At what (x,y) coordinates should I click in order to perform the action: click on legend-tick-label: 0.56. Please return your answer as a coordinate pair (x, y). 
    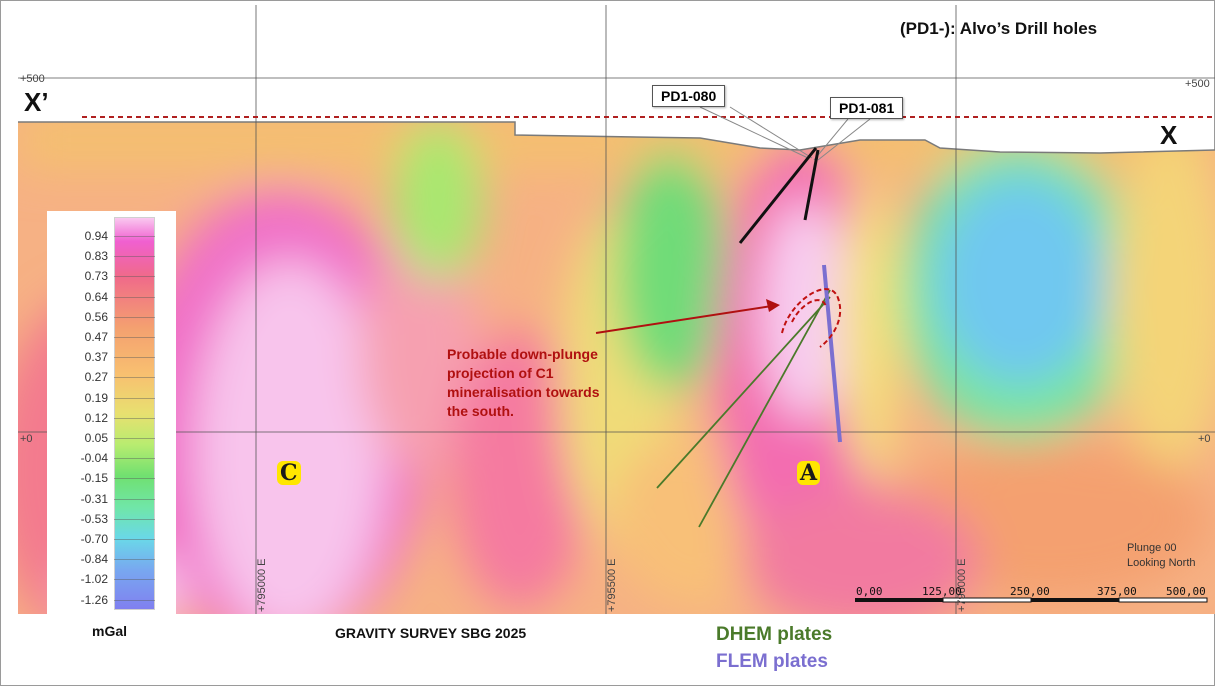
    Looking at the image, I should click on (96, 316).